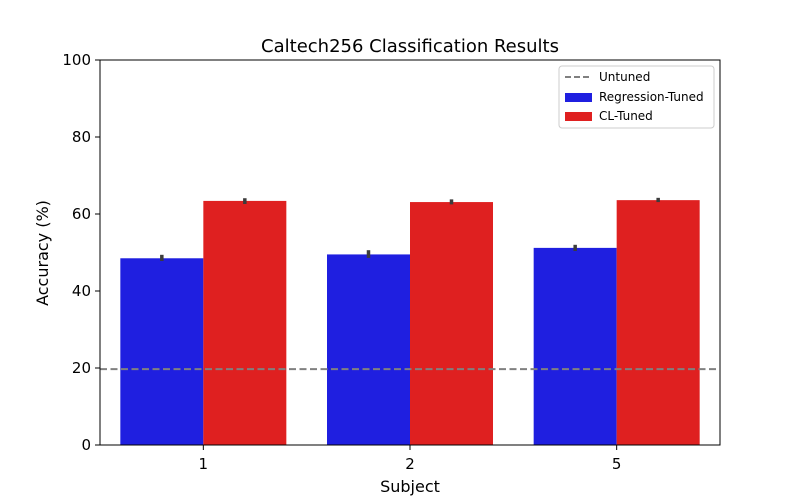  What do you see at coordinates (617, 464) in the screenshot?
I see `x-tick-label: 5` at bounding box center [617, 464].